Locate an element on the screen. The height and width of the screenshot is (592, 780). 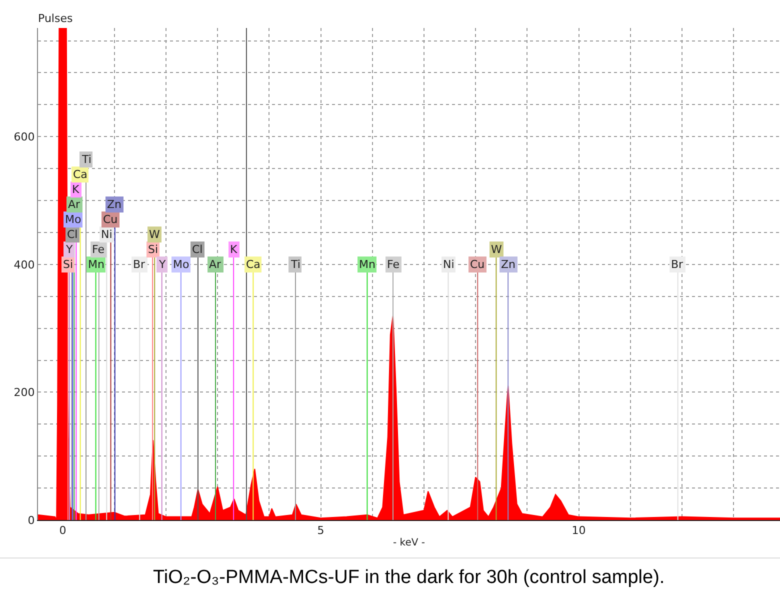
y-tick-label: 400 is located at coordinates (24, 265).